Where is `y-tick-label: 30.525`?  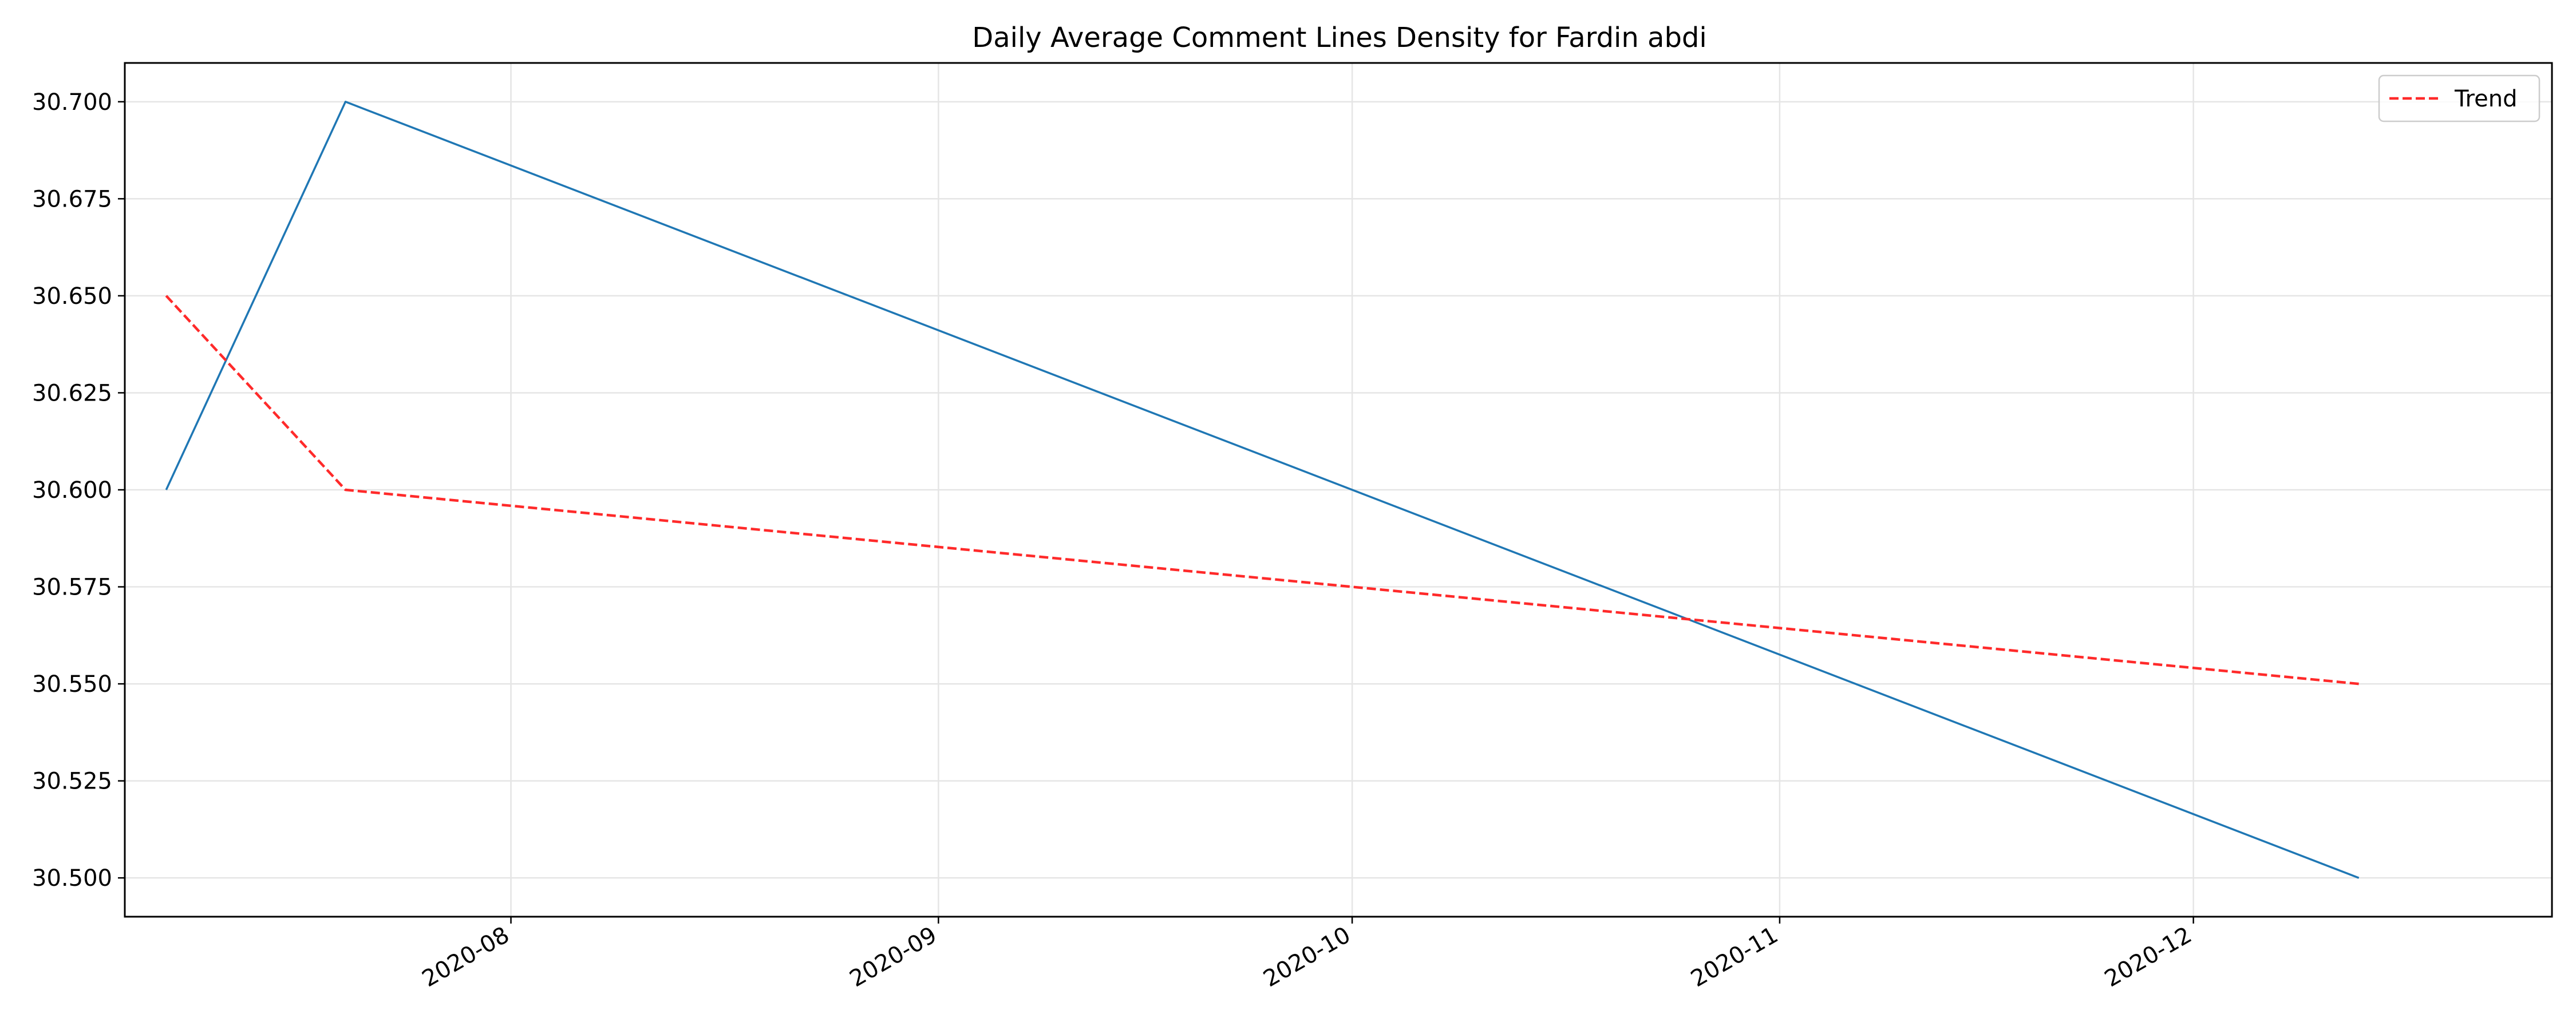
y-tick-label: 30.525 is located at coordinates (72, 781).